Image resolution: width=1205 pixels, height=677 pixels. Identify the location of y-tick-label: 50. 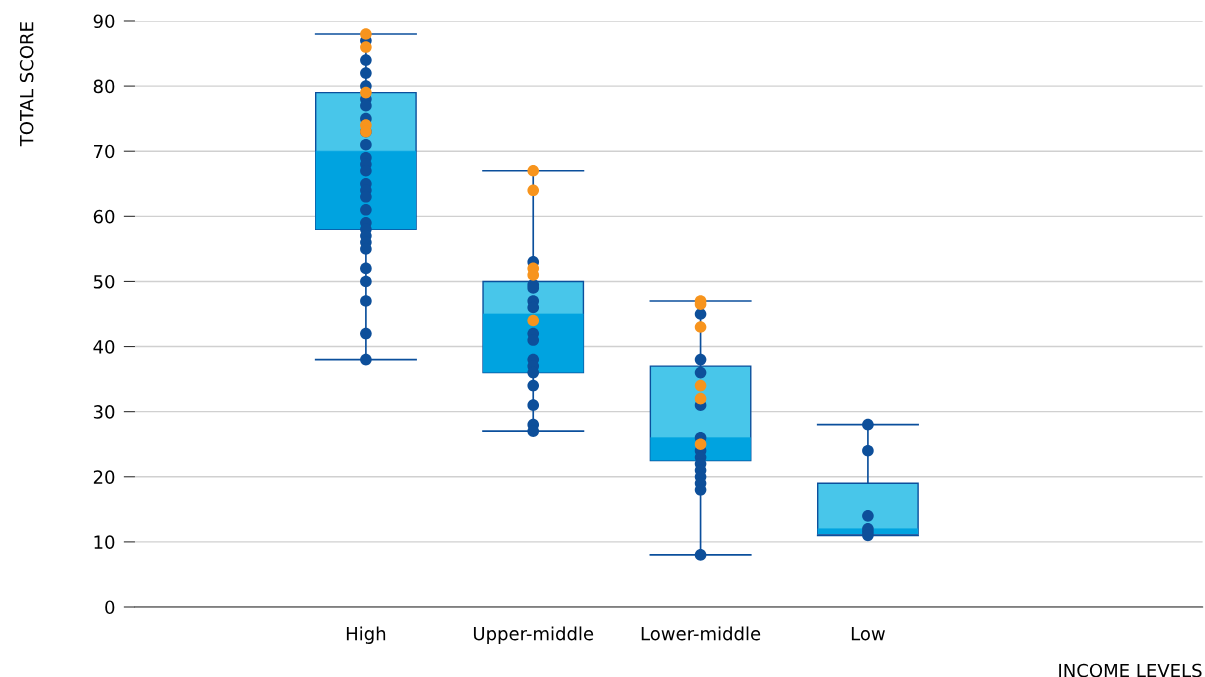
(104, 281).